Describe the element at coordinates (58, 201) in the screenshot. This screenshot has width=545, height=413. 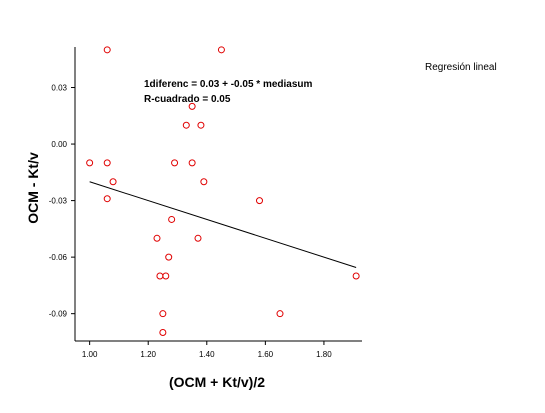
I see `y-tick-label: -0.03` at that location.